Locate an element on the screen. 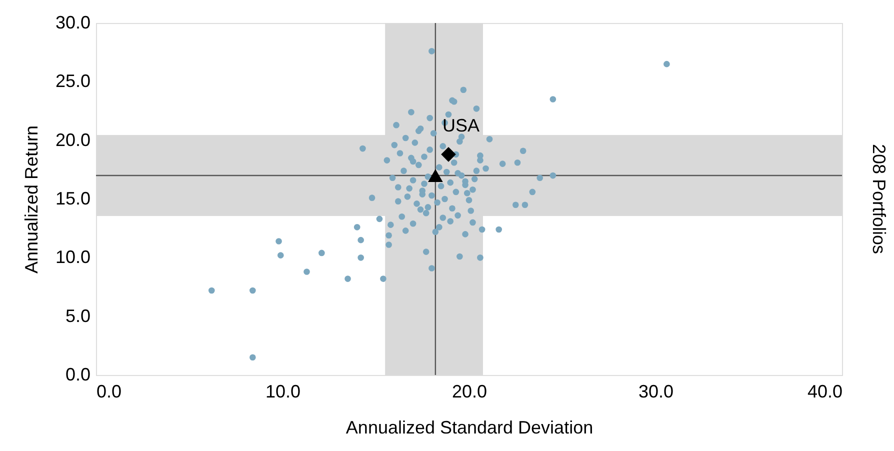 The width and height of the screenshot is (894, 451). annotation: USA is located at coordinates (461, 125).